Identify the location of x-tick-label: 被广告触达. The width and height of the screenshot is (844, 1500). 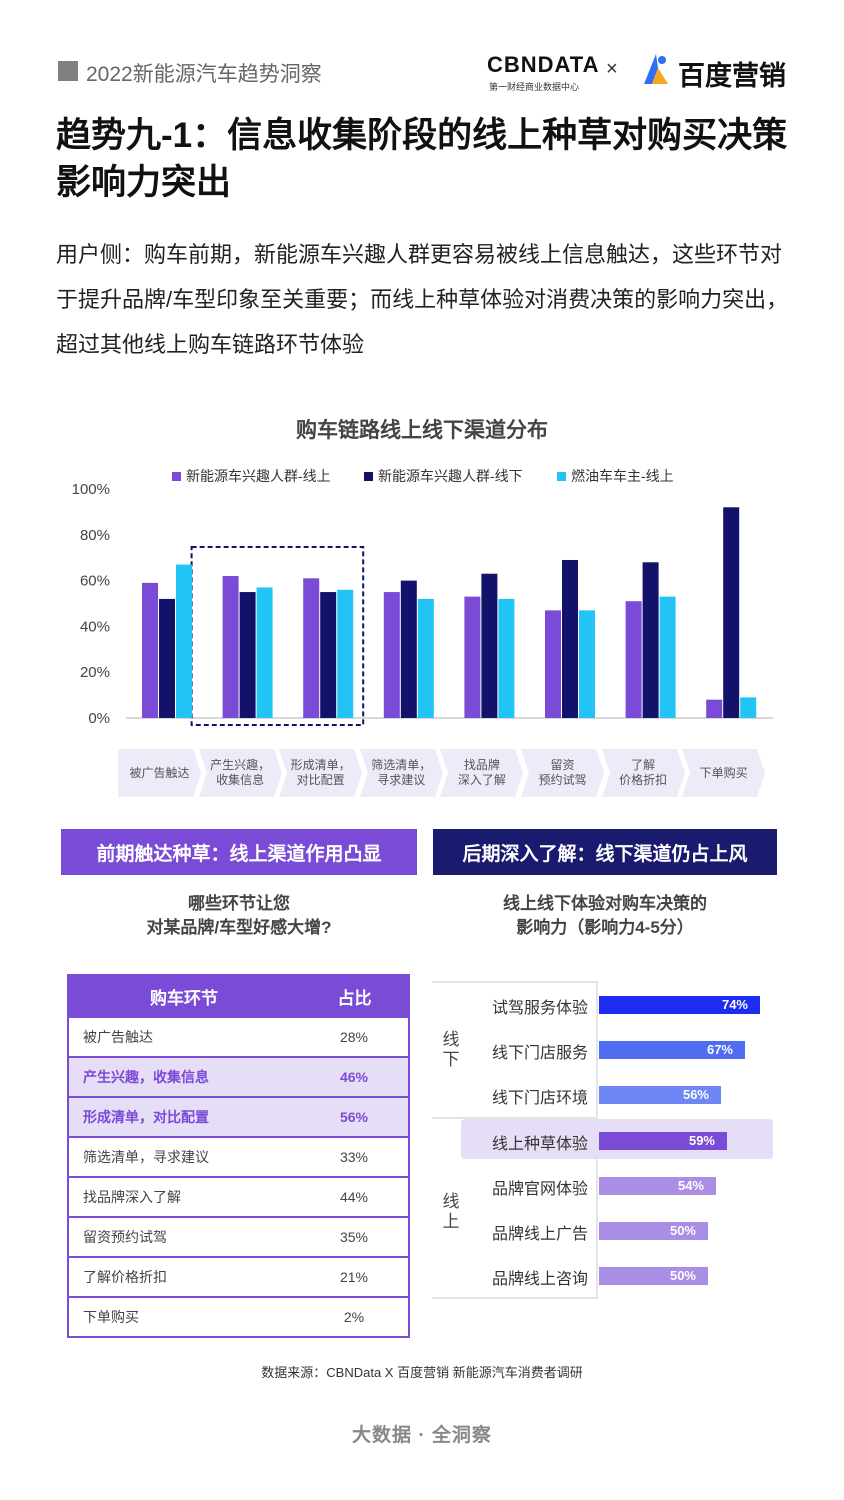
(159, 773).